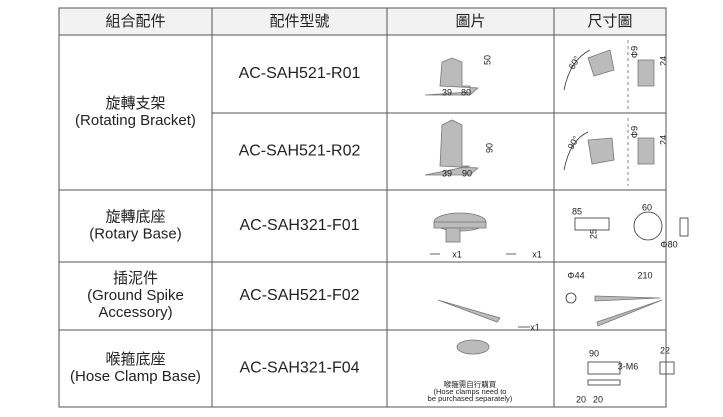  What do you see at coordinates (594, 353) in the screenshot?
I see `dimension-label: 90` at bounding box center [594, 353].